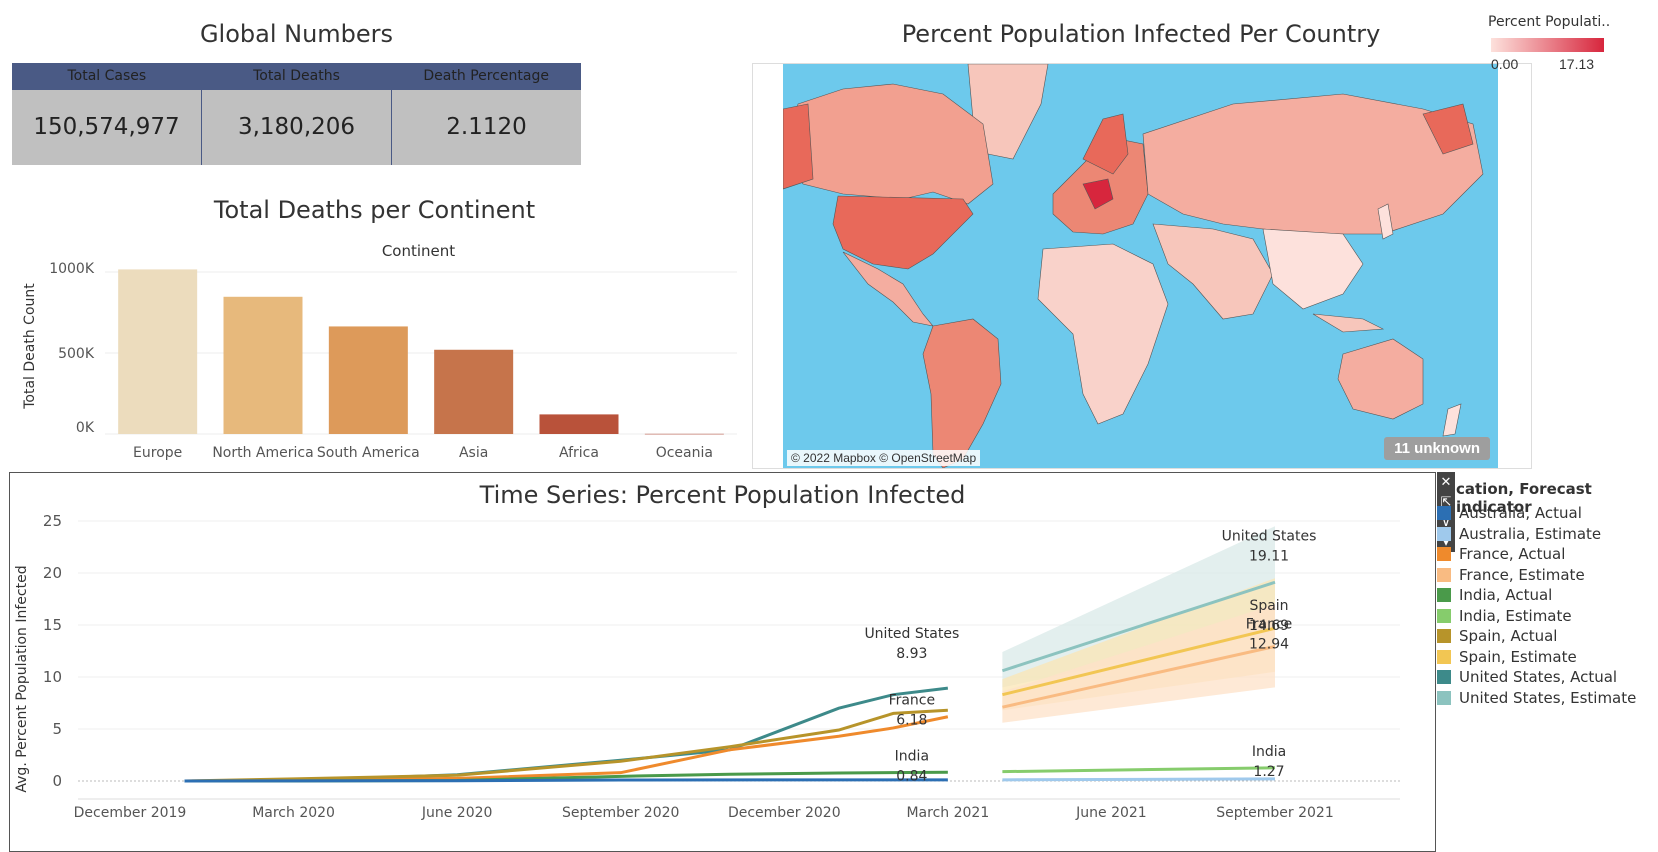 The image size is (1658, 852). Describe the element at coordinates (911, 776) in the screenshot. I see `series-end-value: 0.84` at that location.